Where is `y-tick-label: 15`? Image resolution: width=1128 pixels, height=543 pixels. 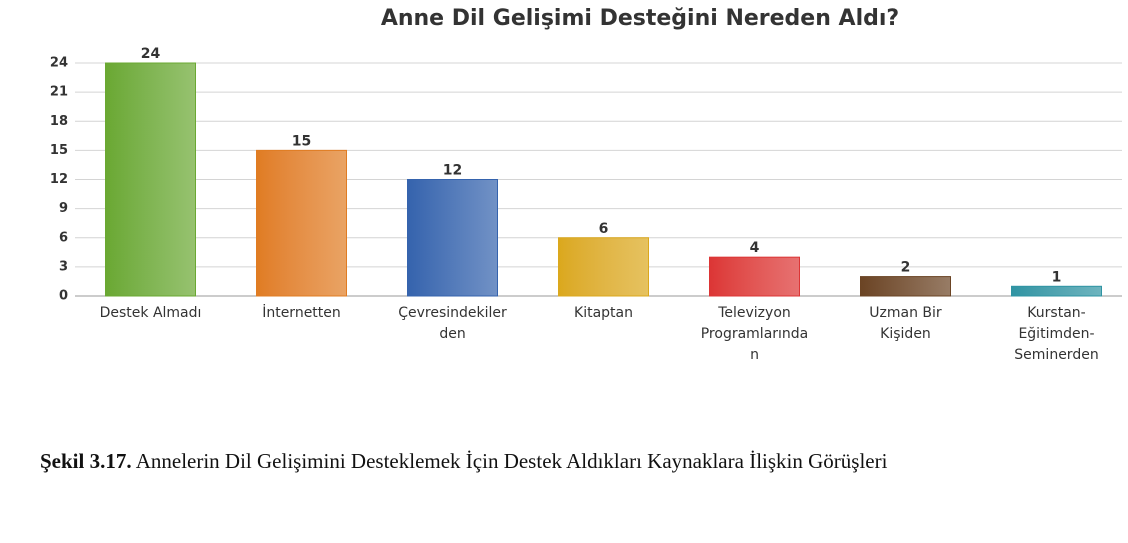 y-tick-label: 15 is located at coordinates (59, 150).